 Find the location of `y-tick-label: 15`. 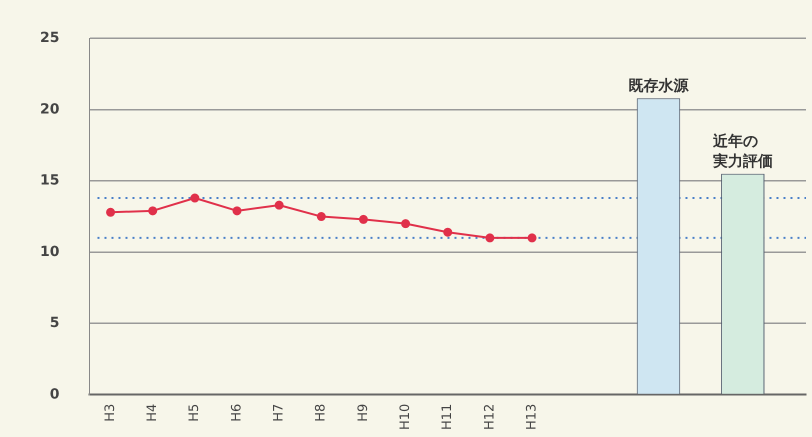

y-tick-label: 15 is located at coordinates (50, 180).